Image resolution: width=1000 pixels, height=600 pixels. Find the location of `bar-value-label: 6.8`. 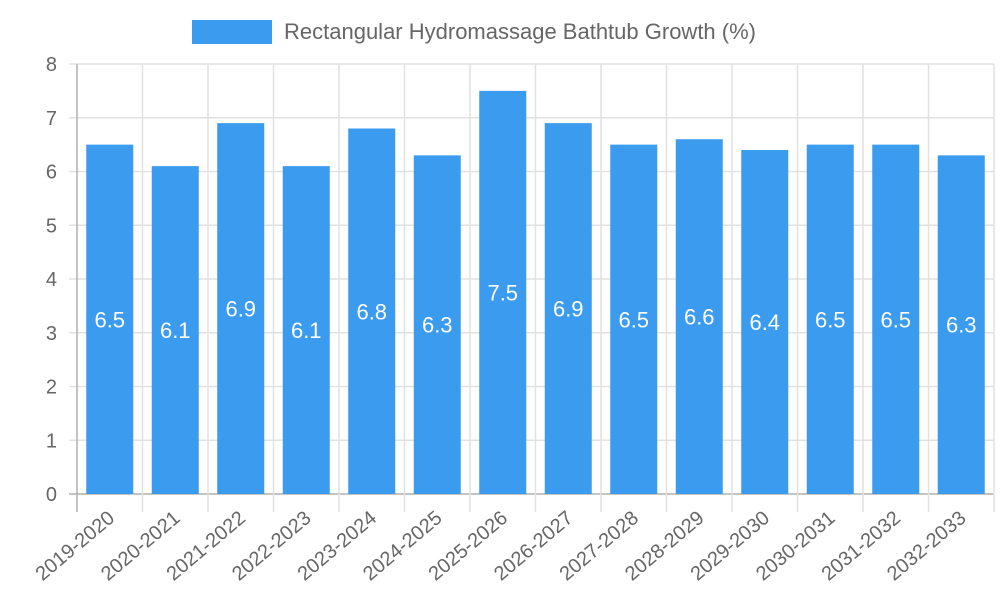

bar-value-label: 6.8 is located at coordinates (371, 311).